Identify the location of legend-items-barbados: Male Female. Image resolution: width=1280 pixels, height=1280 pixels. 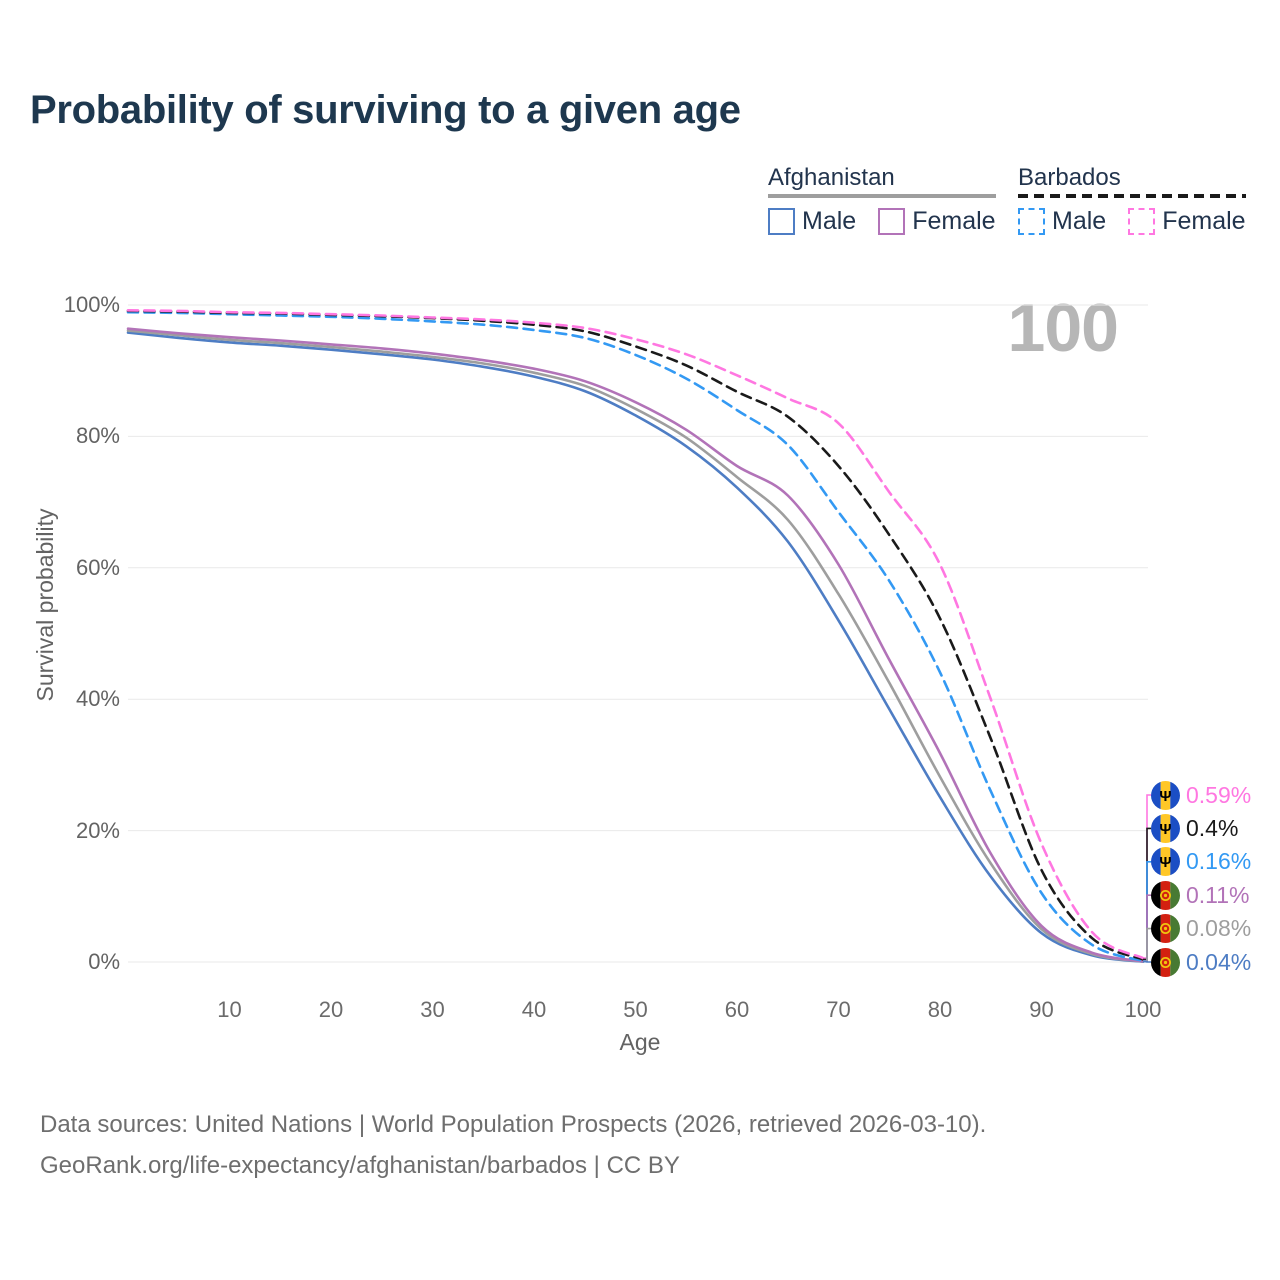
(1132, 221).